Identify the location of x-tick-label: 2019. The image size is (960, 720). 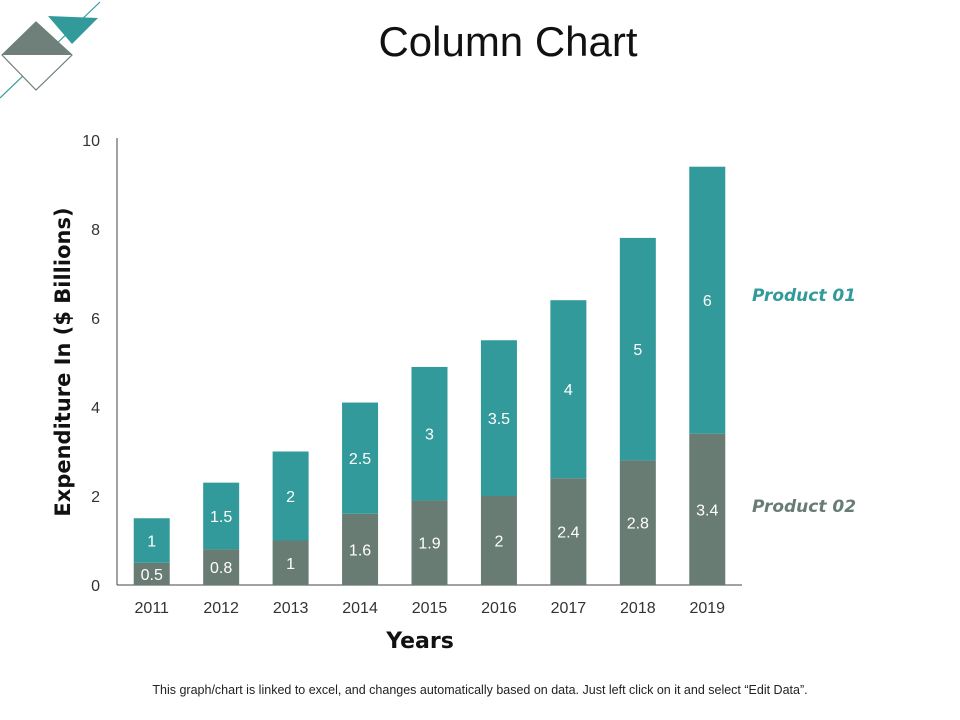
(707, 608).